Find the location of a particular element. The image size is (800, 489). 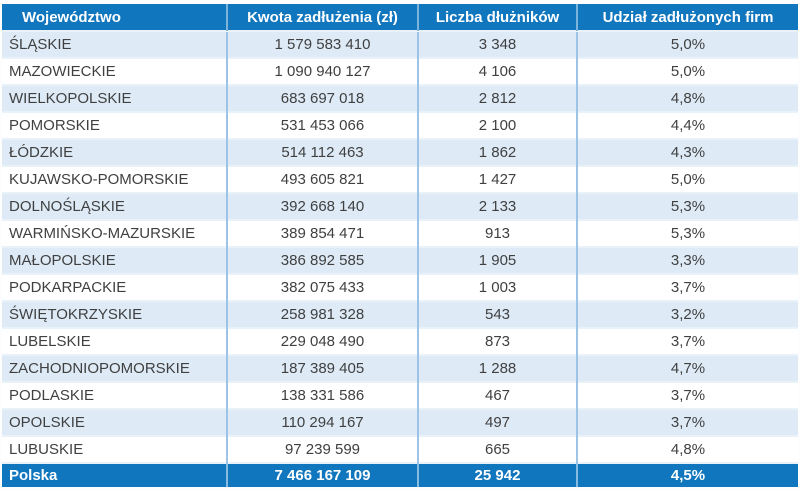

table-row: MAŁOPOLSKIE 386 892 585 1 905 3,3% is located at coordinates (400, 260).